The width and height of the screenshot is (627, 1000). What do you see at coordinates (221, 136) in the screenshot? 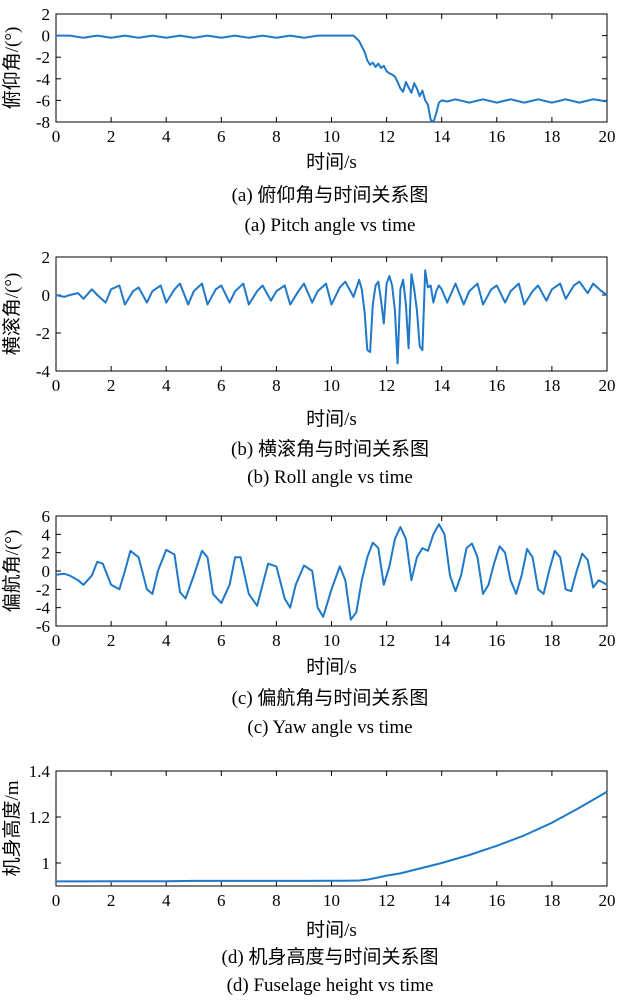
I see `chart-1-x-tick-label: 6` at bounding box center [221, 136].